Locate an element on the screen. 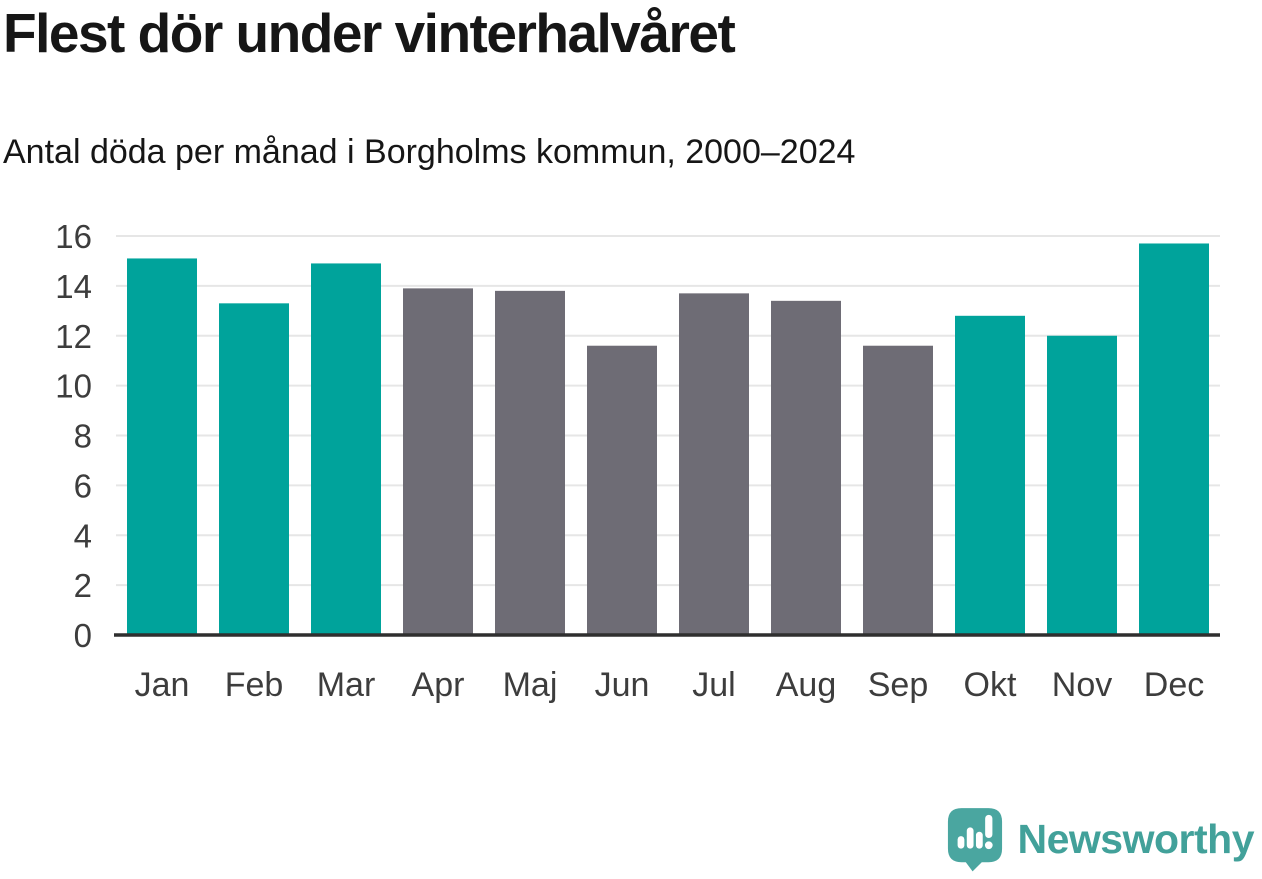  speech-bubble-shape is located at coordinates (974, 840).